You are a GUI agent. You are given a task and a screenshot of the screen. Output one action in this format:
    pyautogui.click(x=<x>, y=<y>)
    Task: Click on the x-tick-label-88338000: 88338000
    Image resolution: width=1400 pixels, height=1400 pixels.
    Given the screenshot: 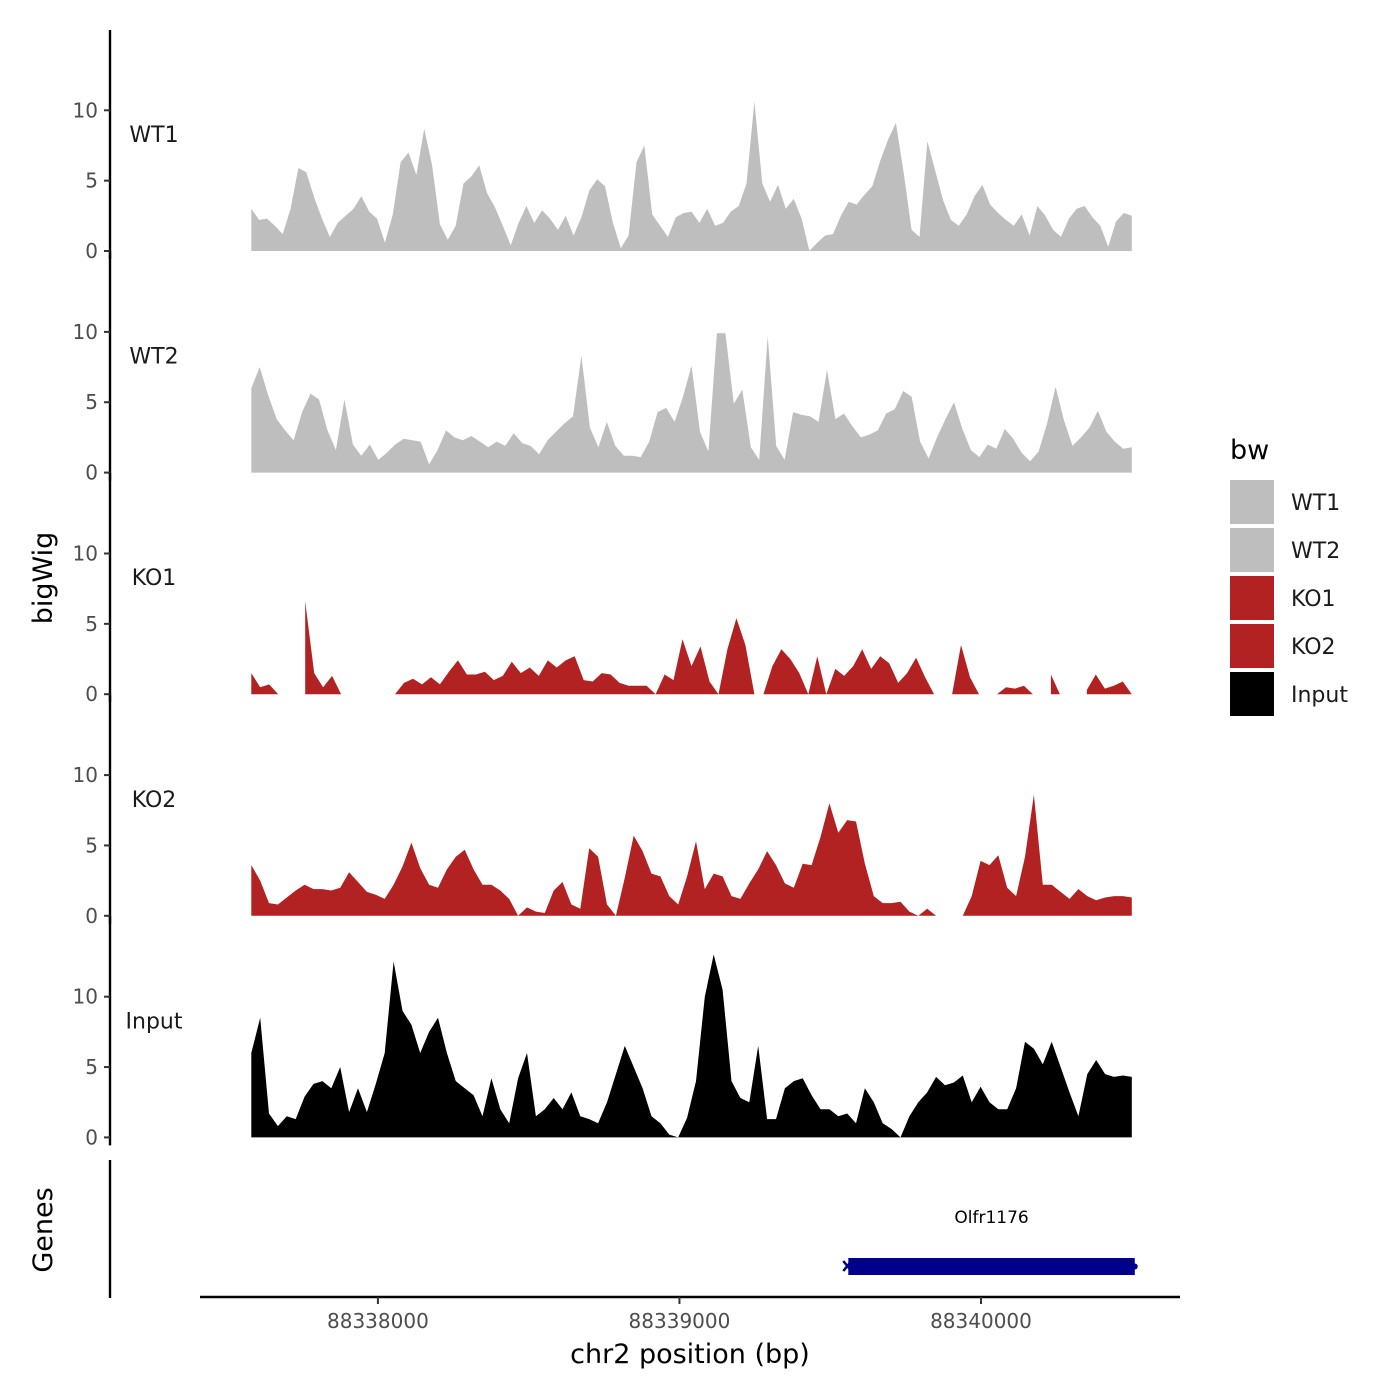 What is the action you would take?
    pyautogui.click(x=378, y=1321)
    